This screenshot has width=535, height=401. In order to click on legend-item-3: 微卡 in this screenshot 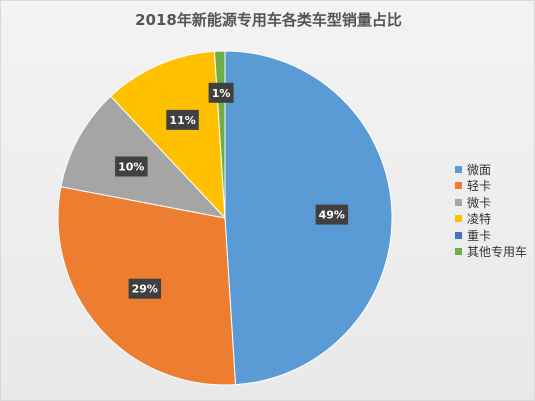, I will do `click(491, 202)`.